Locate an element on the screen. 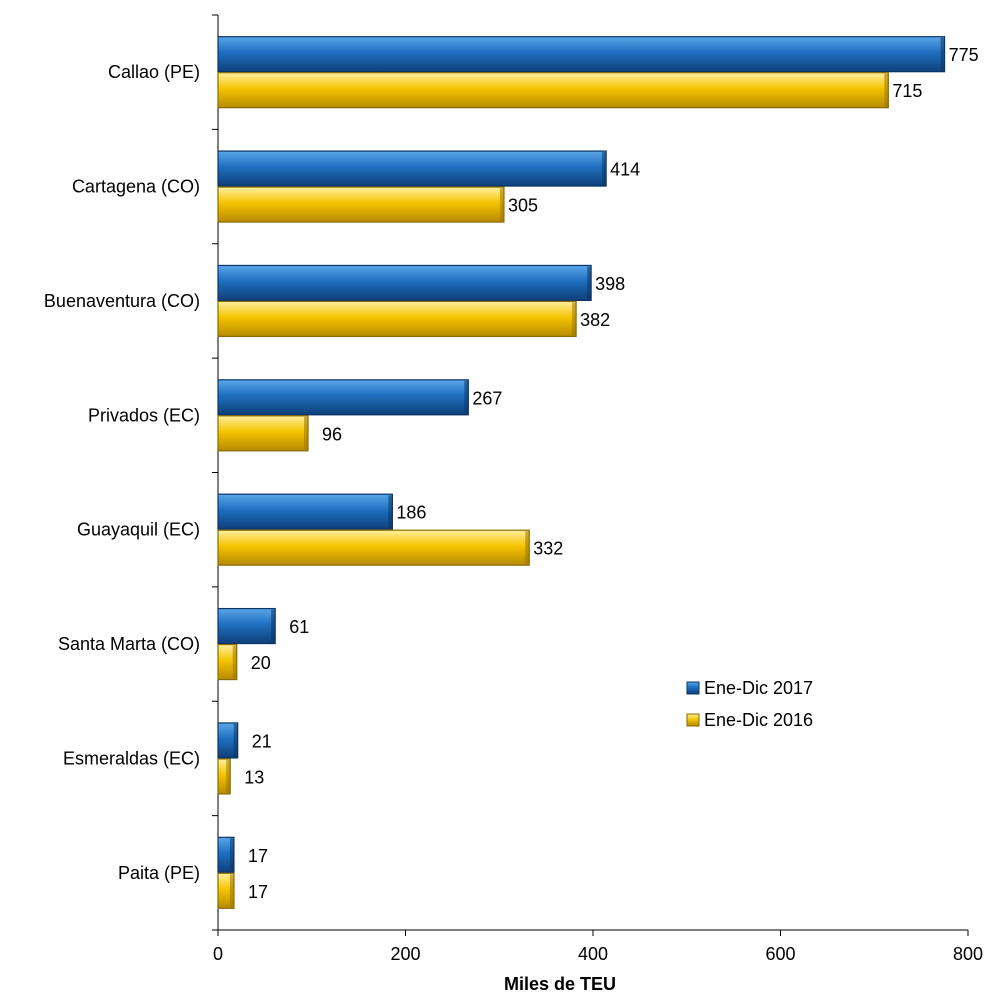 This screenshot has width=994, height=997. data-label: 398 is located at coordinates (610, 284).